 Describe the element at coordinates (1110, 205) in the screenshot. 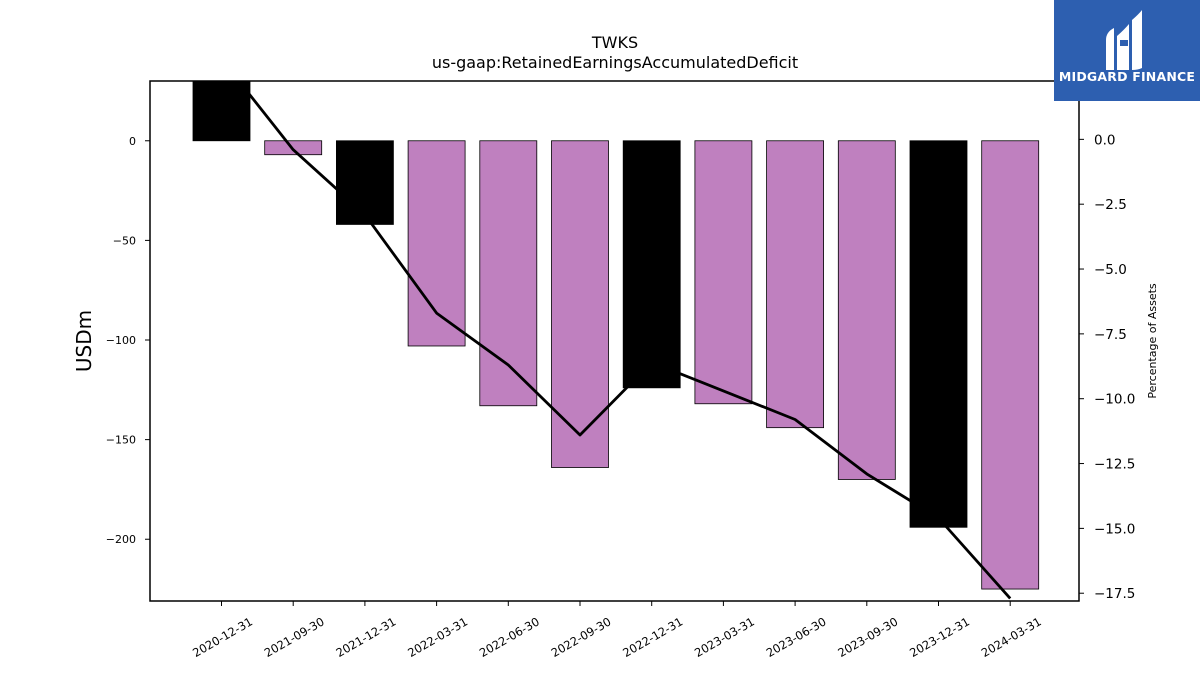

I see `y2-tick-label: −2.5` at that location.